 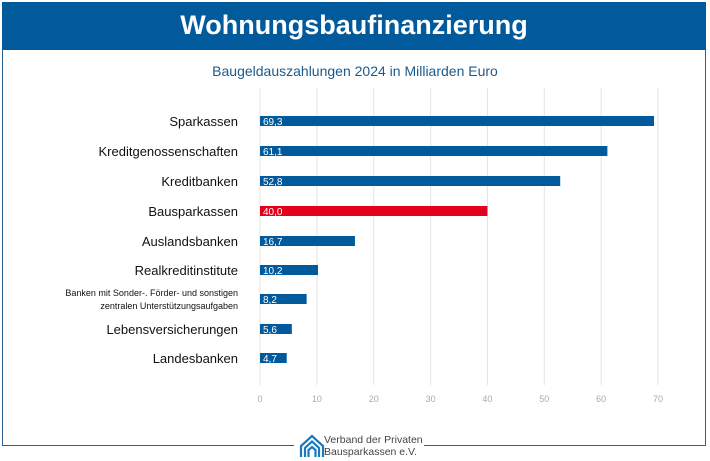 What do you see at coordinates (317, 399) in the screenshot?
I see `x-tick-label: 10` at bounding box center [317, 399].